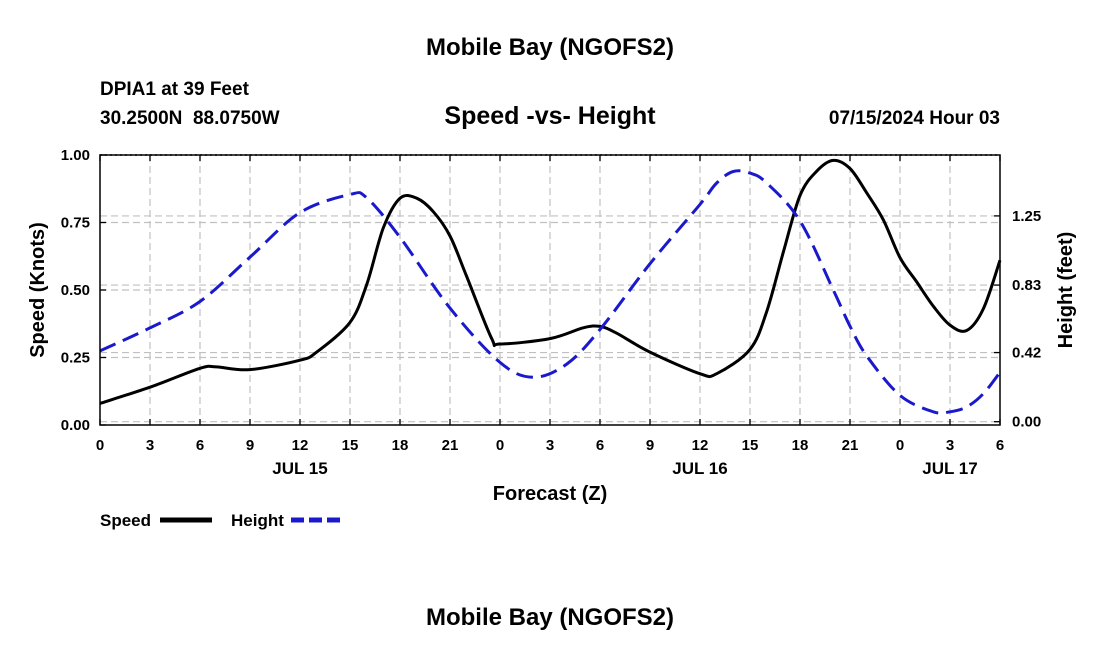  Describe the element at coordinates (550, 494) in the screenshot. I see `x-axis-title: Forecast (Z)` at that location.